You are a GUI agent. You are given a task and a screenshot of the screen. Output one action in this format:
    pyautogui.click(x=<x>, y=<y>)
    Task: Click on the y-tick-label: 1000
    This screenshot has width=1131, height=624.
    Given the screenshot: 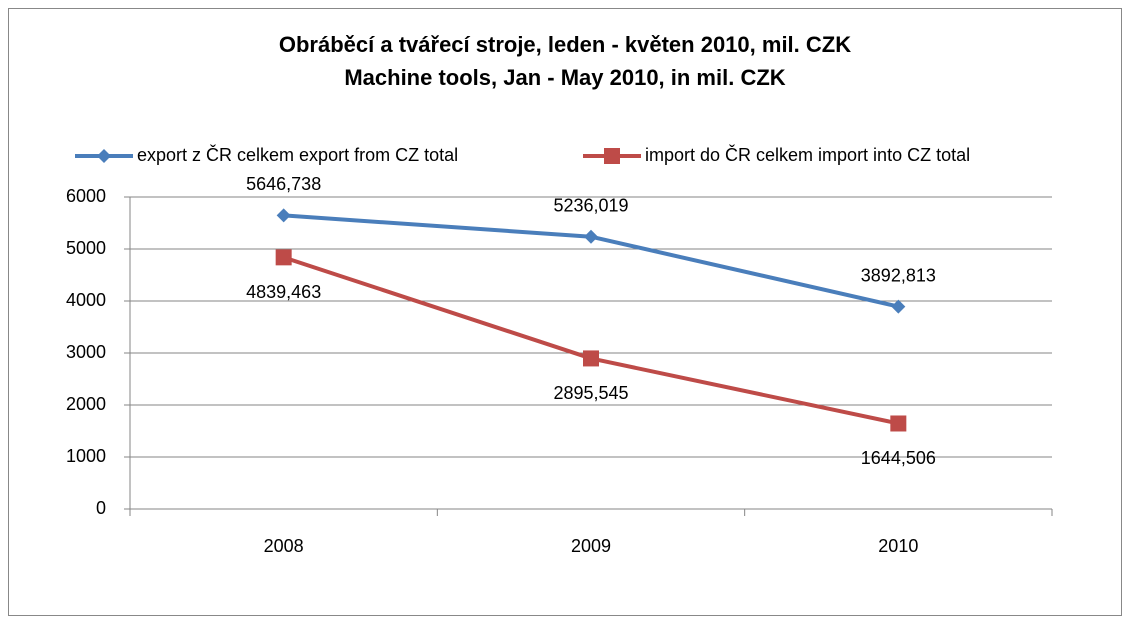 What is the action you would take?
    pyautogui.click(x=86, y=456)
    